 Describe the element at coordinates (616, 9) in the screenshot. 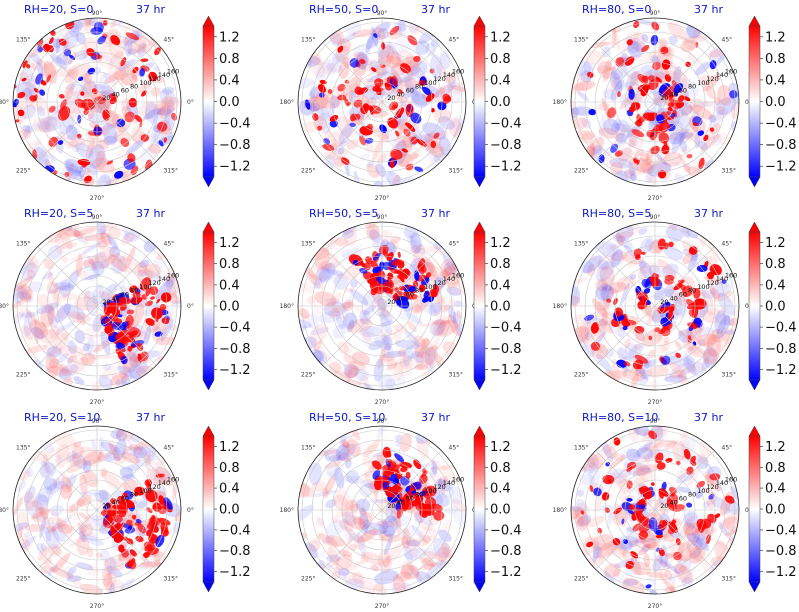

I see `panel-title: RH=80, S=0` at that location.